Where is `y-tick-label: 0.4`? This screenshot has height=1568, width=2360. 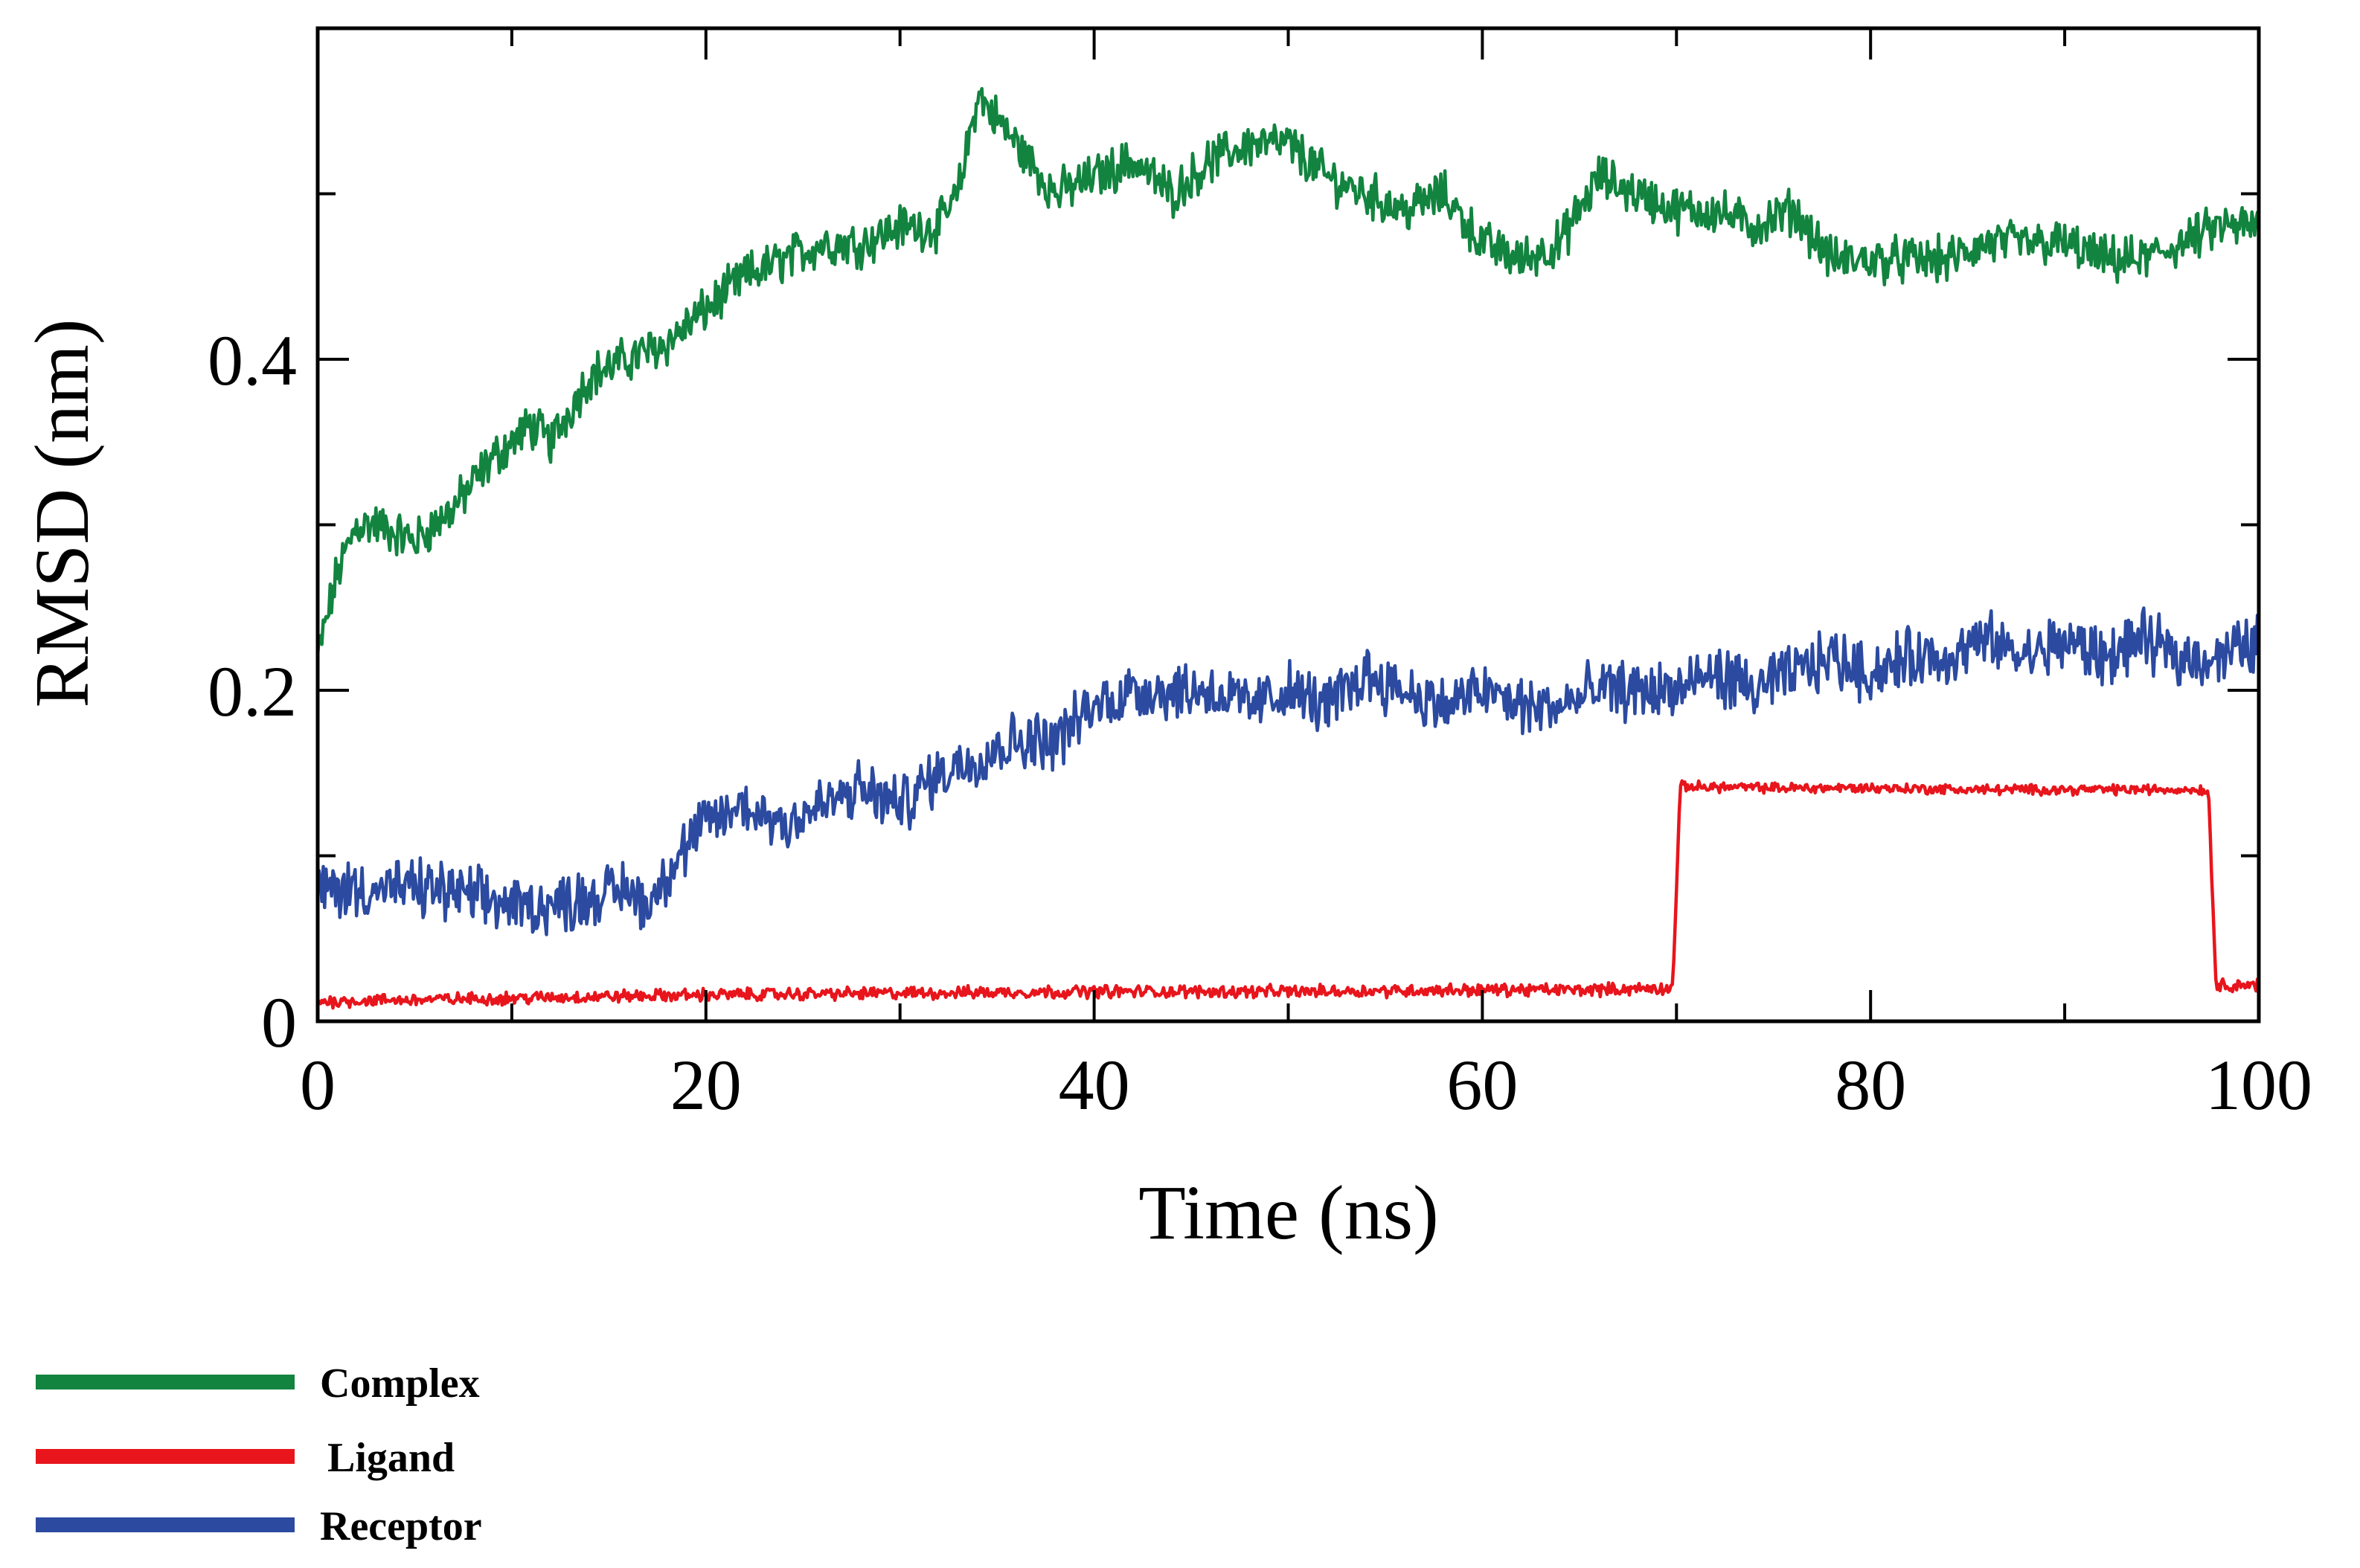
y-tick-label: 0.4 is located at coordinates (253, 360).